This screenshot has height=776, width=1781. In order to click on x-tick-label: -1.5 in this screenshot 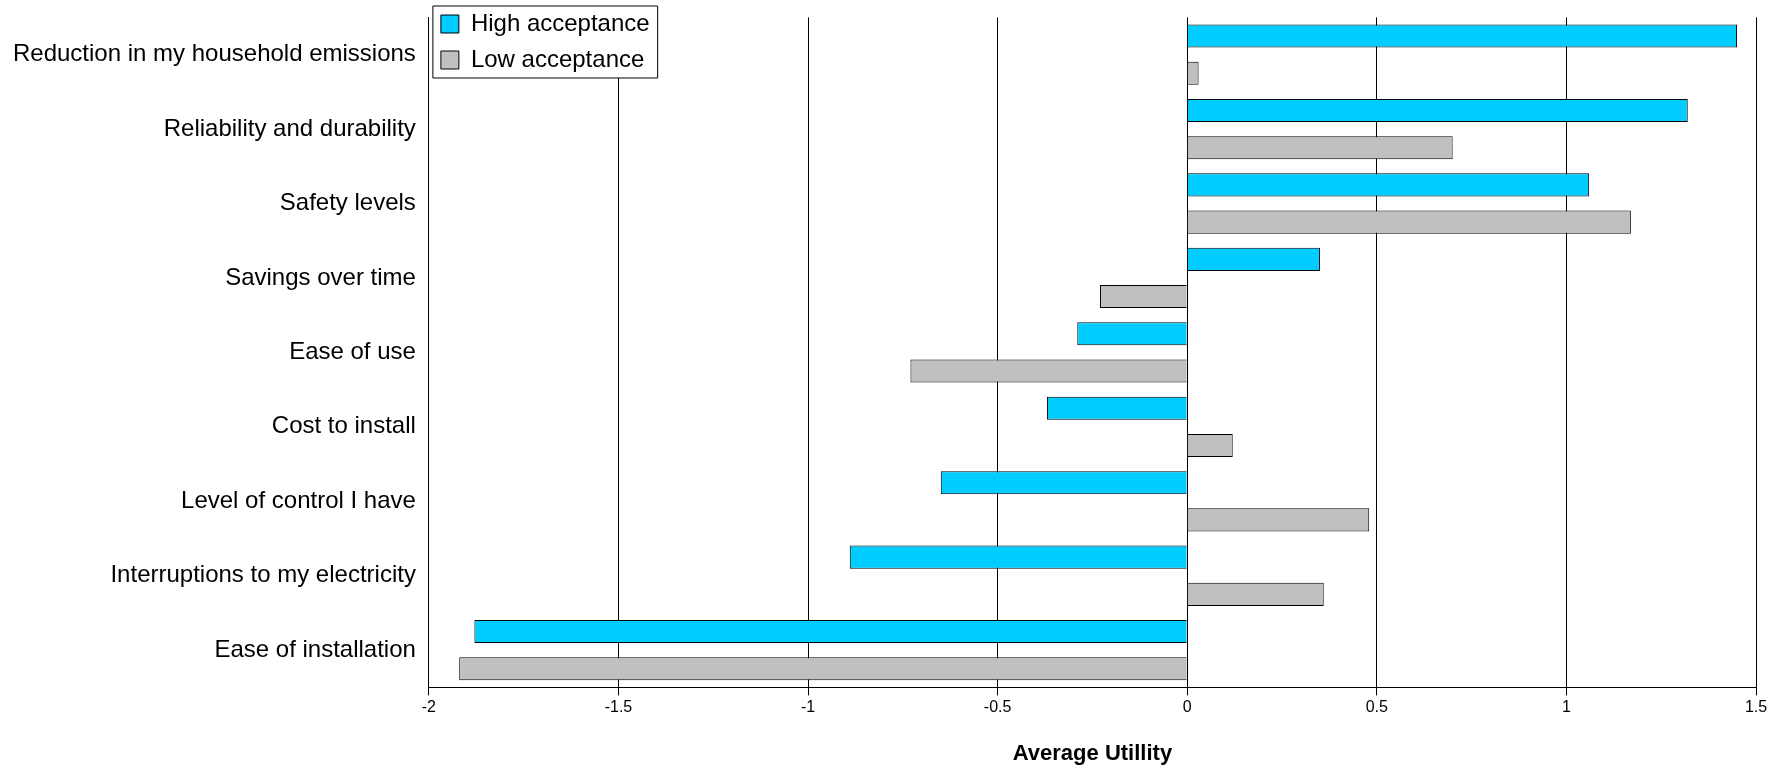, I will do `click(618, 707)`.